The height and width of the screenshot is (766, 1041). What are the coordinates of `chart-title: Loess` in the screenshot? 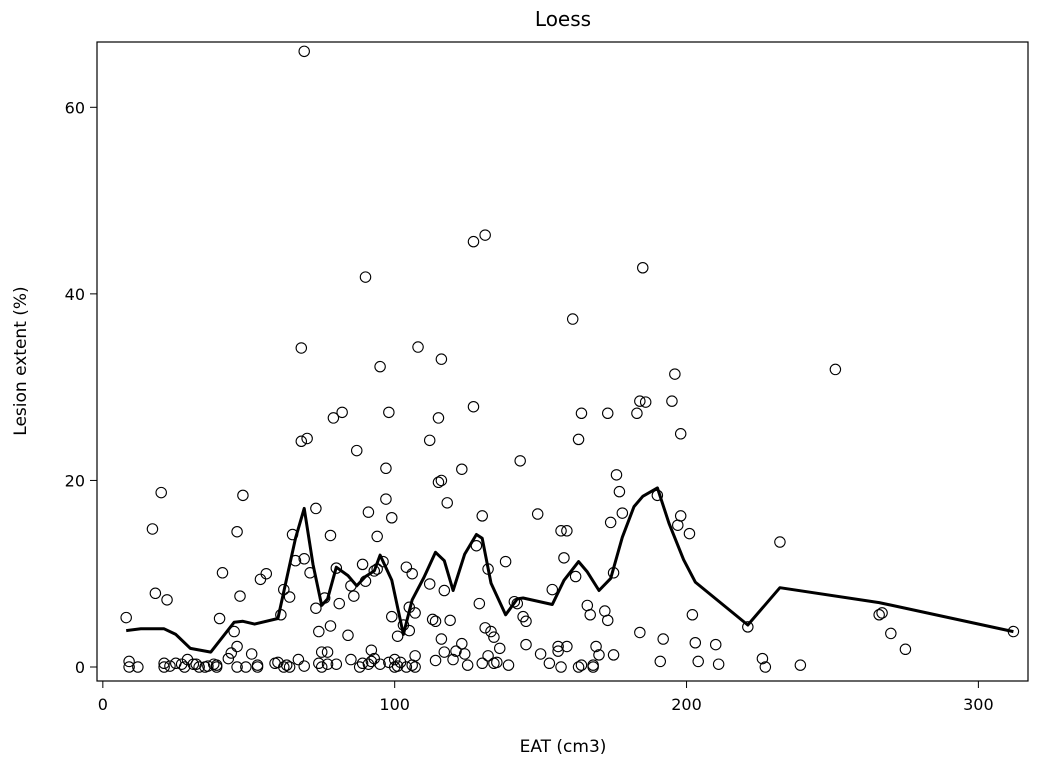 It's located at (563, 19).